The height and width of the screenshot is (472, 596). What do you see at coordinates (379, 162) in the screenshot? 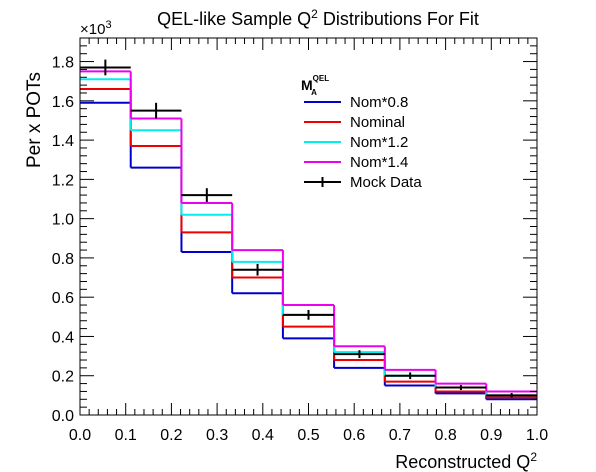
I see `legend-label-3: Nom*1.4` at bounding box center [379, 162].